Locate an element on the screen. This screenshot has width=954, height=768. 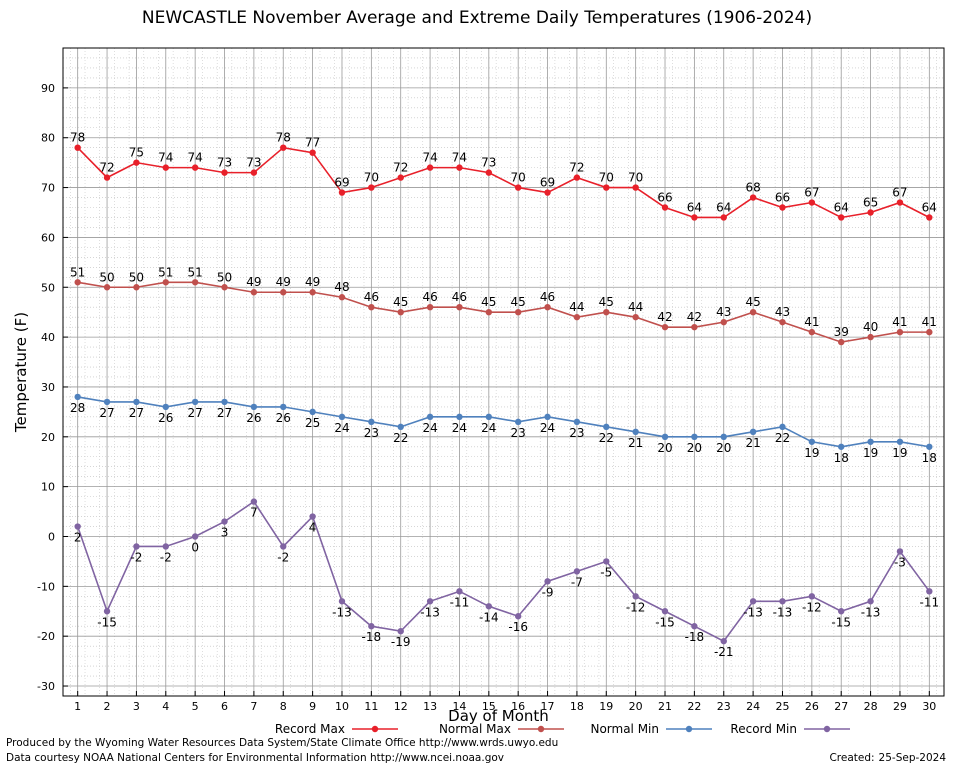
record-min-data-label: -14 is located at coordinates (489, 617).